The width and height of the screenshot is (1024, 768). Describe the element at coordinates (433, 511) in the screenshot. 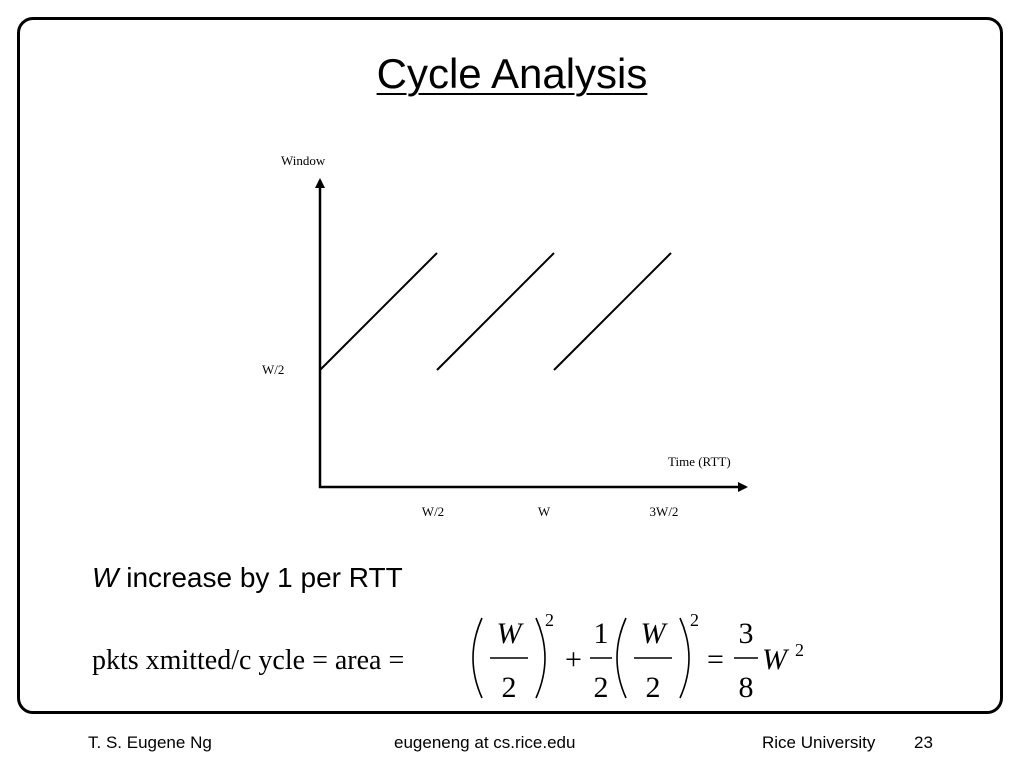

I see `x-tick-label: W/2` at that location.